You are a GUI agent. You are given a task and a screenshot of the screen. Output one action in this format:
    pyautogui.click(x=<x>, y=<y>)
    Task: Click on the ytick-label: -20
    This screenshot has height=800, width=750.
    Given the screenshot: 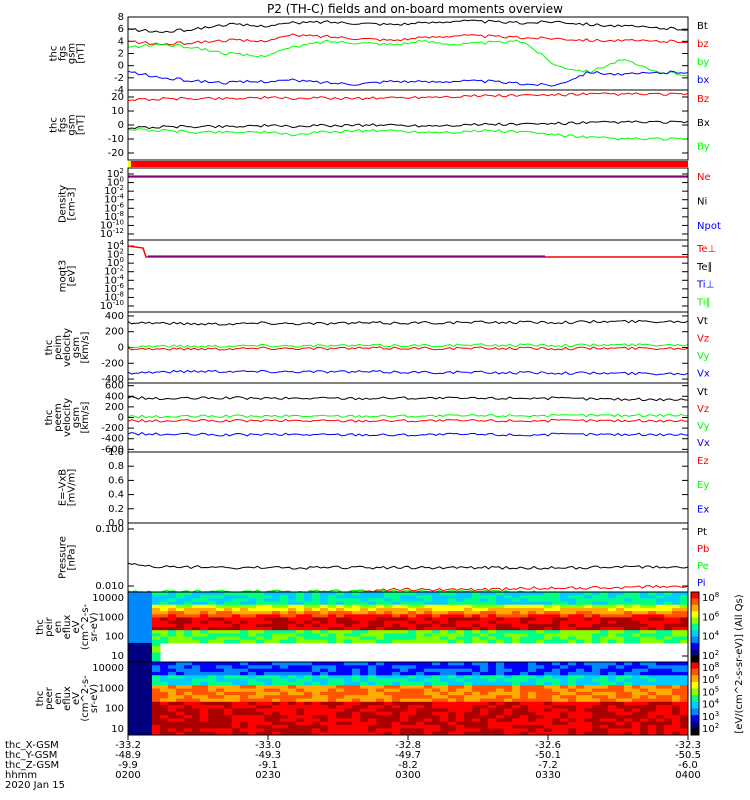 What is the action you would take?
    pyautogui.click(x=116, y=153)
    